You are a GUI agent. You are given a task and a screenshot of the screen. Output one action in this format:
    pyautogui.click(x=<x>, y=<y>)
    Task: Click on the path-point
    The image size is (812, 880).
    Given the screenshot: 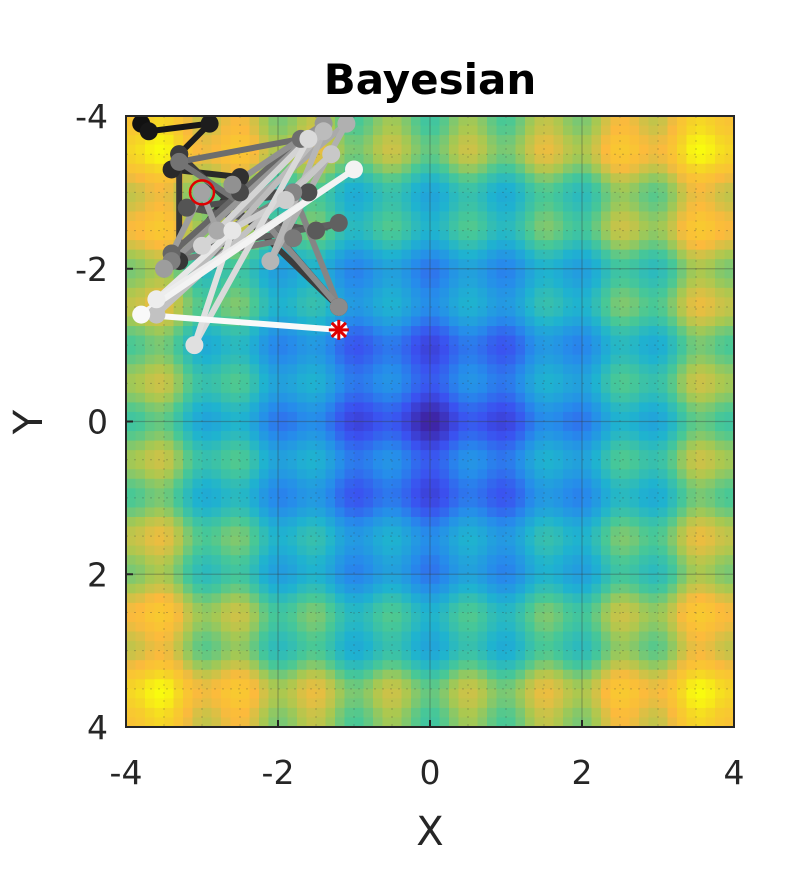 What is the action you would take?
    pyautogui.click(x=270, y=261)
    